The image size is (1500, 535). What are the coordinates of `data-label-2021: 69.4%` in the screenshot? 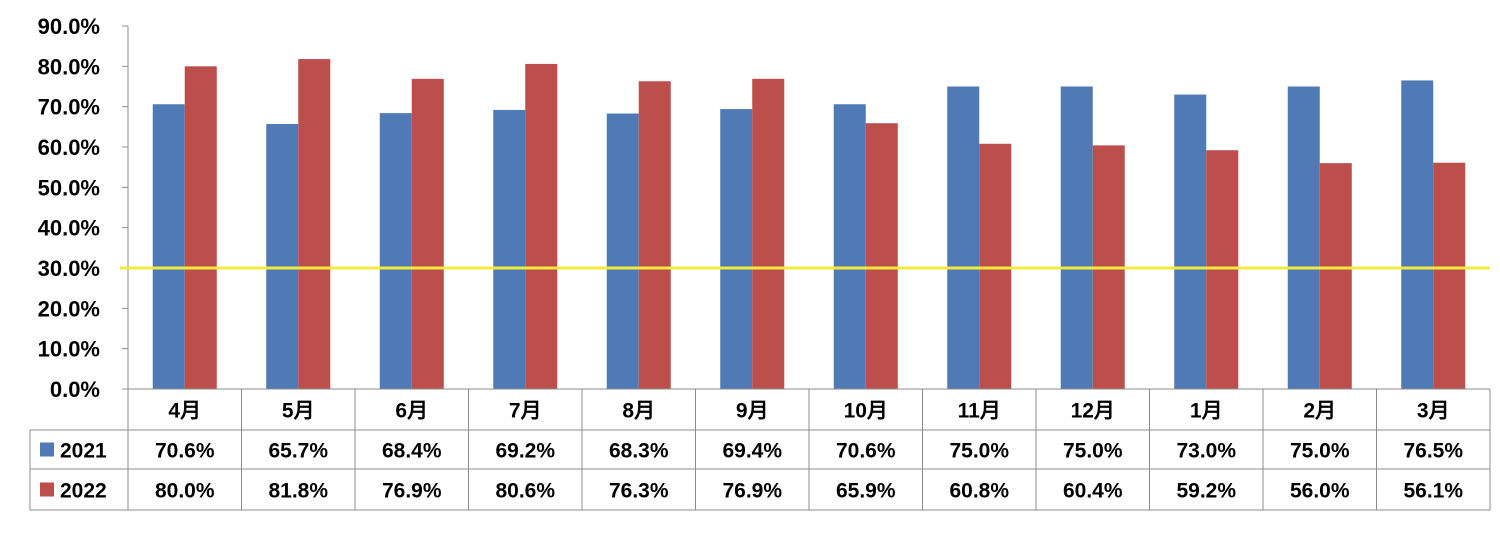 It's located at (752, 451).